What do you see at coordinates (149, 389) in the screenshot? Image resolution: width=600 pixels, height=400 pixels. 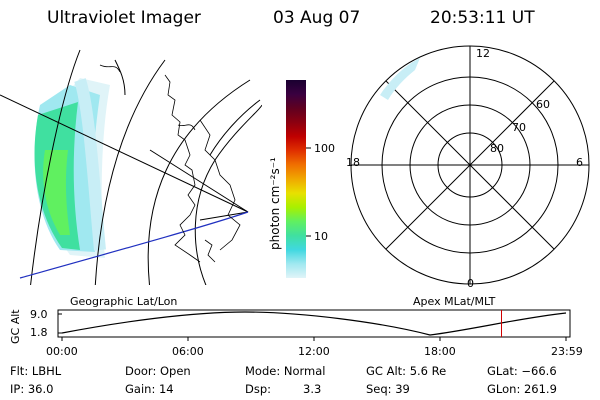 I see `status-gain: Gain: 14` at bounding box center [149, 389].